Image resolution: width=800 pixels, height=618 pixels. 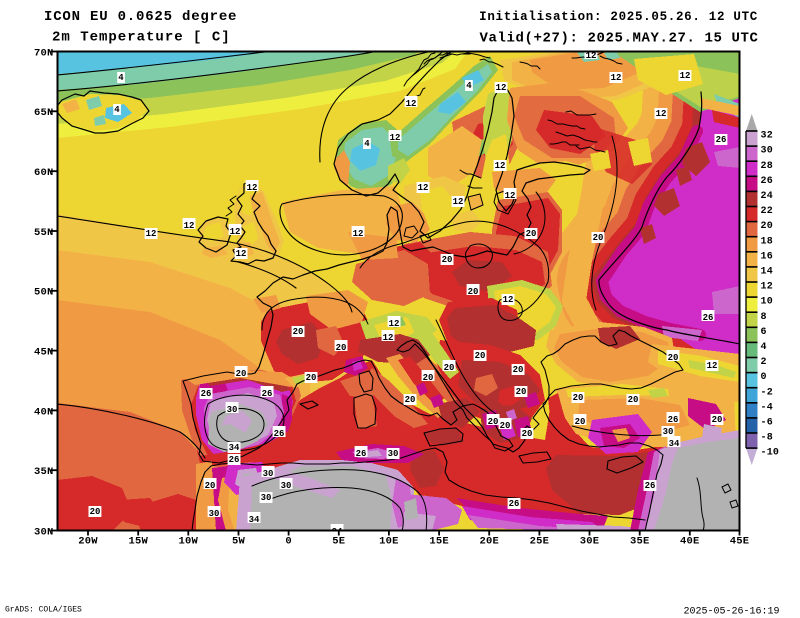 What do you see at coordinates (767, 211) in the screenshot?
I see `svg-text: 22` at bounding box center [767, 211].